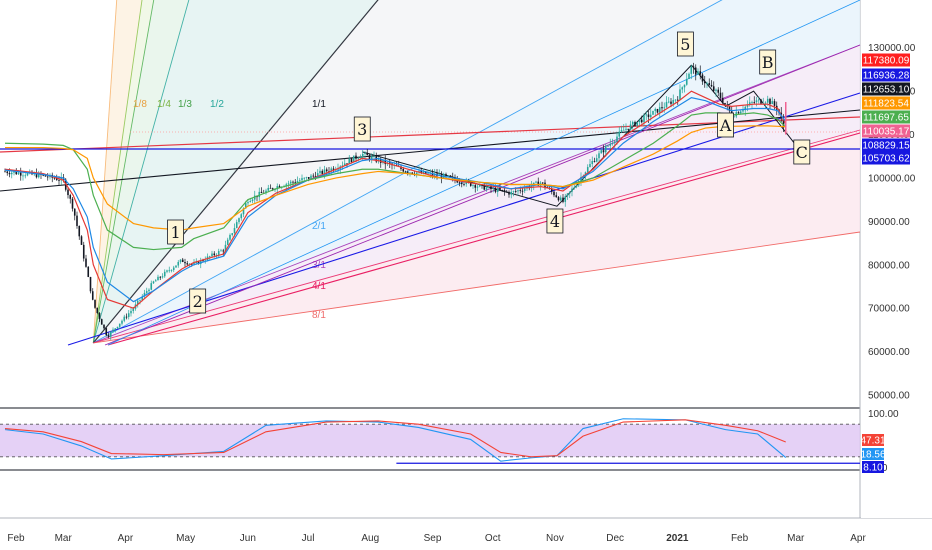 Image resolution: width=932 pixels, height=550 pixels. What do you see at coordinates (872, 455) in the screenshot?
I see `rsi-tag-label: 18.56` at bounding box center [872, 455].